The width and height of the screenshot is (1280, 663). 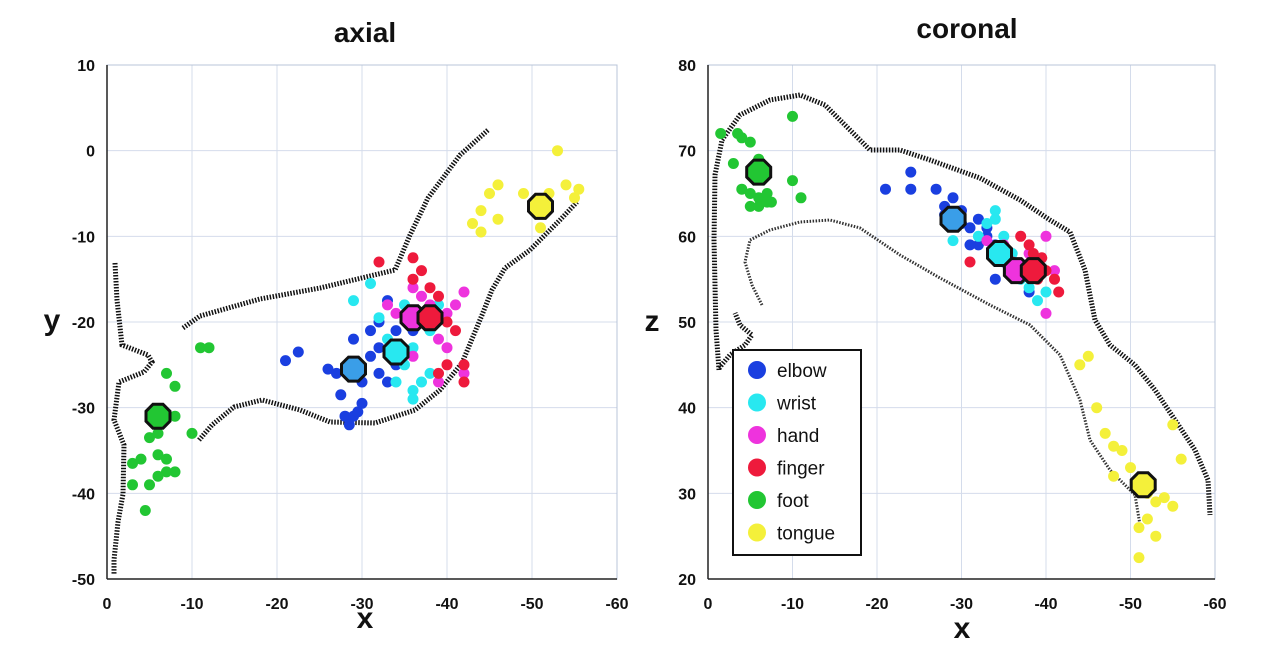 I want to click on y-tick-label: -10, so click(x=83, y=237).